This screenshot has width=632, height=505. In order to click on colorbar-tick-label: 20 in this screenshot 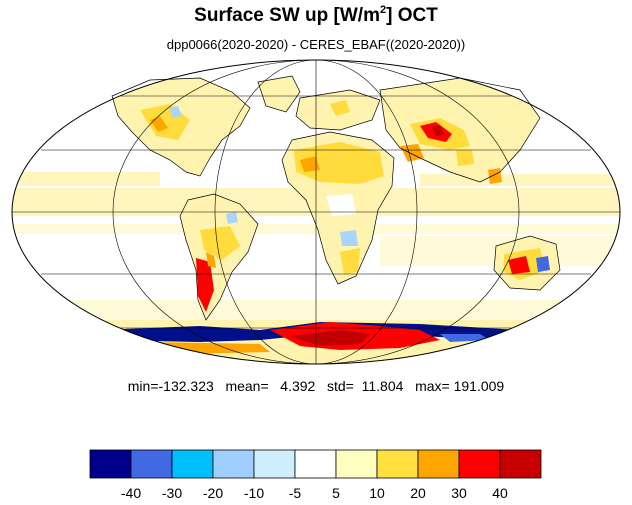, I will do `click(418, 493)`.